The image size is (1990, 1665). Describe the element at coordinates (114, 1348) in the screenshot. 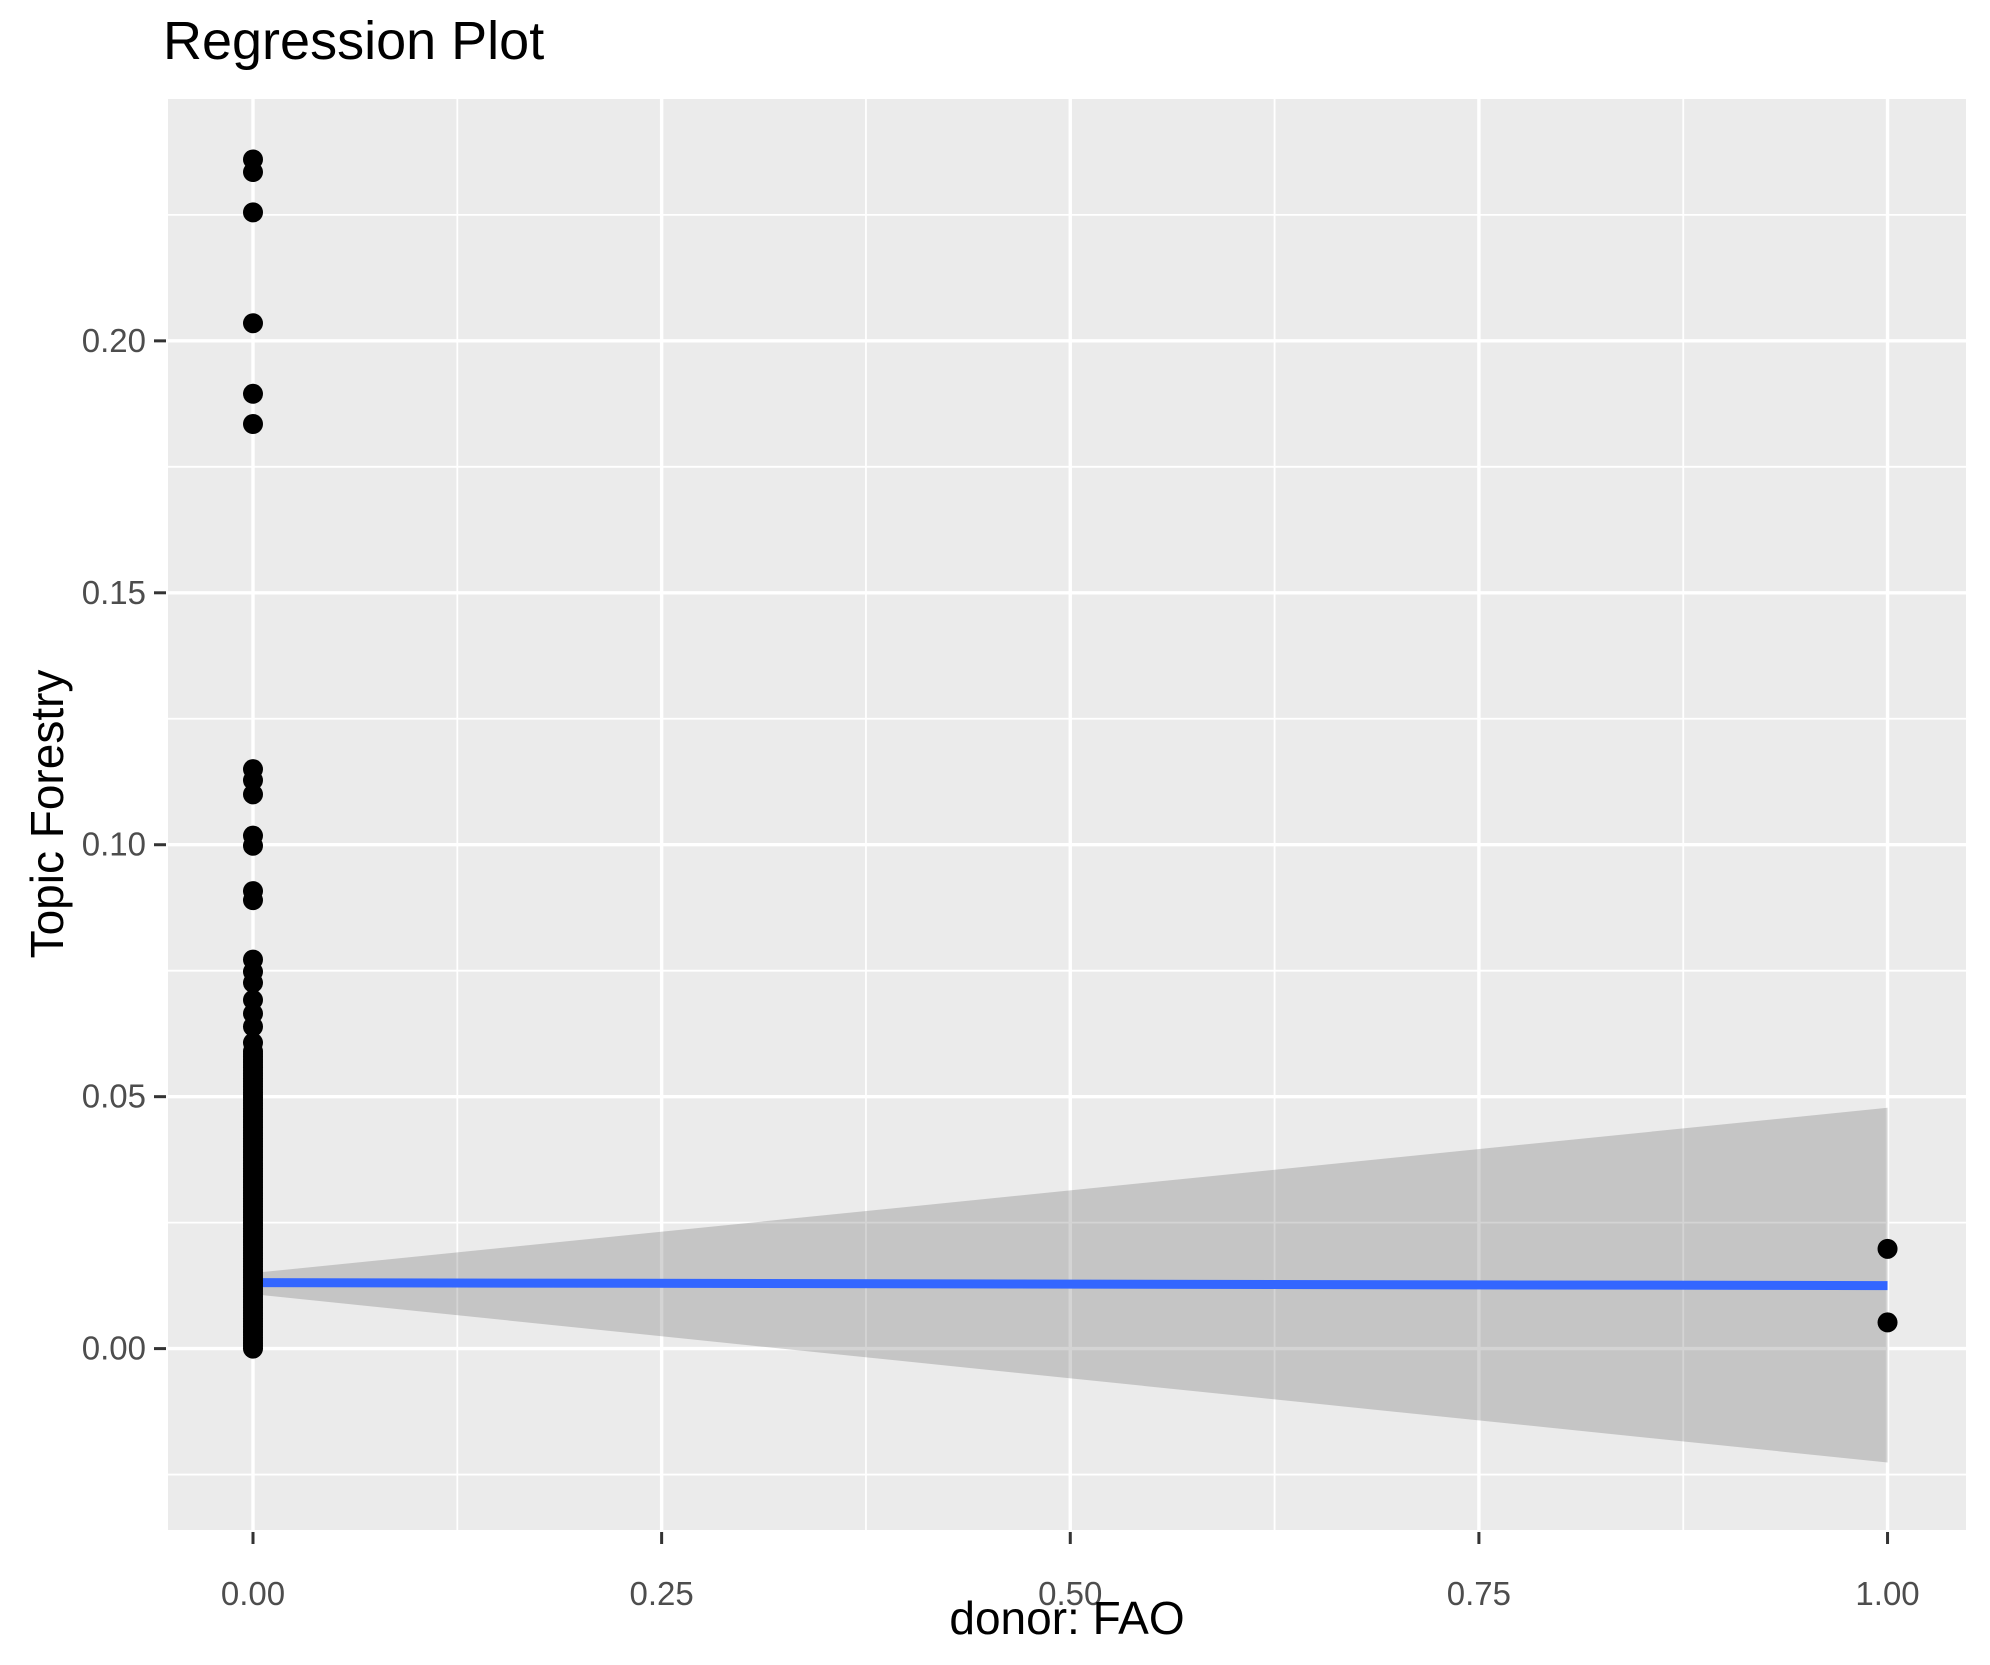

I see `y-tick-label: 0.00` at that location.